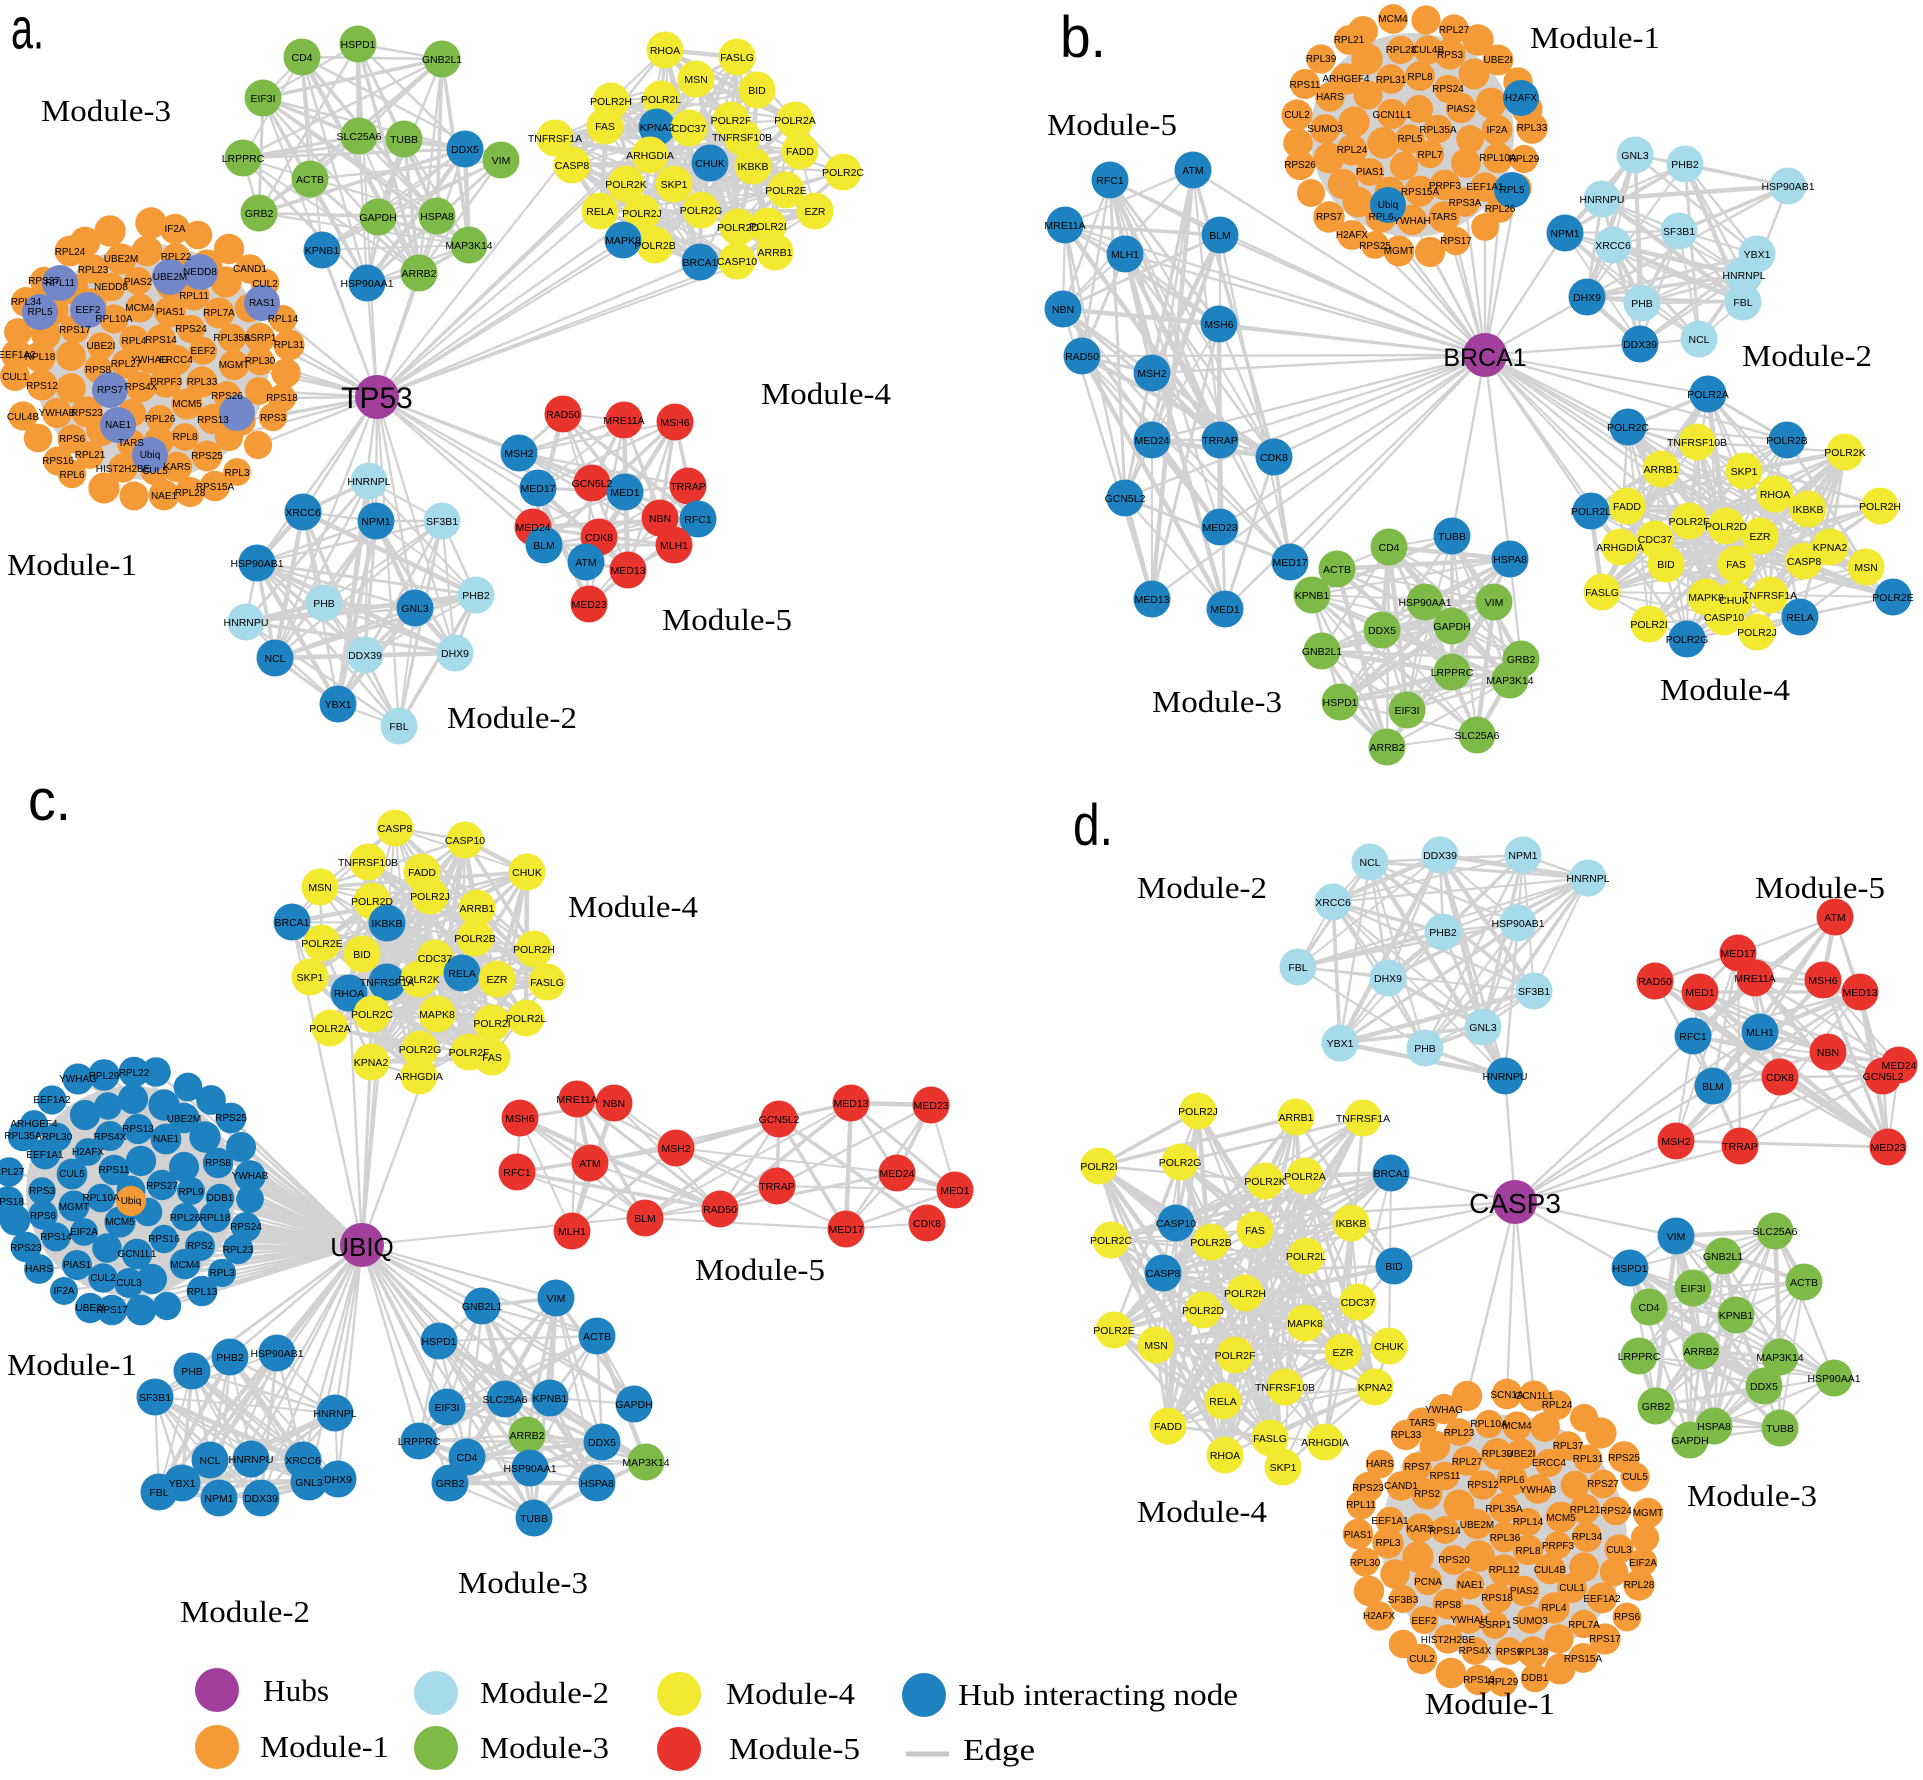  I want to click on svg-text: EIF3I, so click(1406, 711).